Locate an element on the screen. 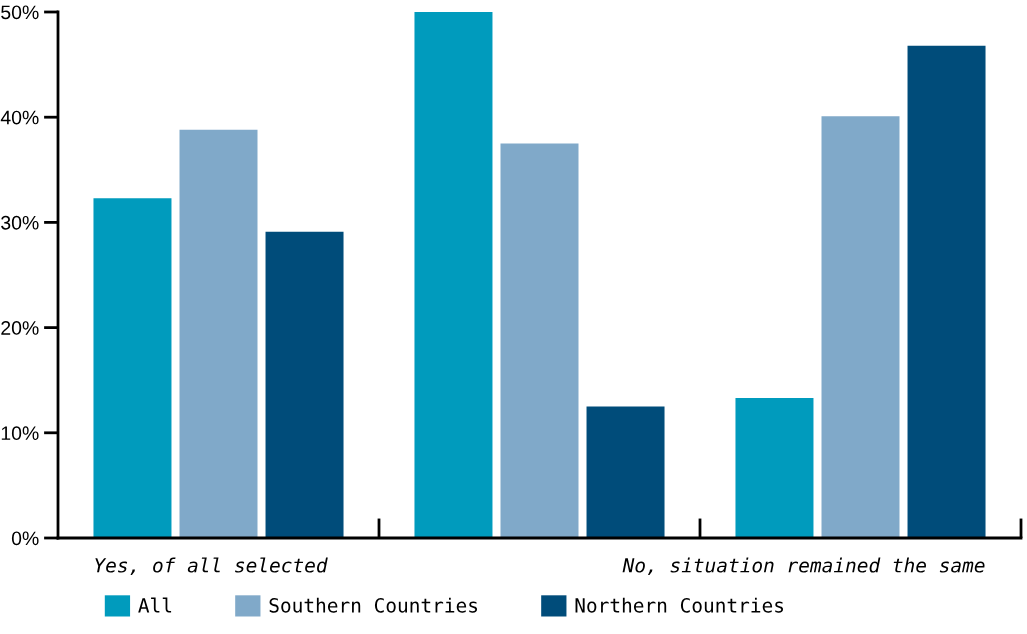 The width and height of the screenshot is (1027, 634). y-tick-label: 30% is located at coordinates (20, 222).